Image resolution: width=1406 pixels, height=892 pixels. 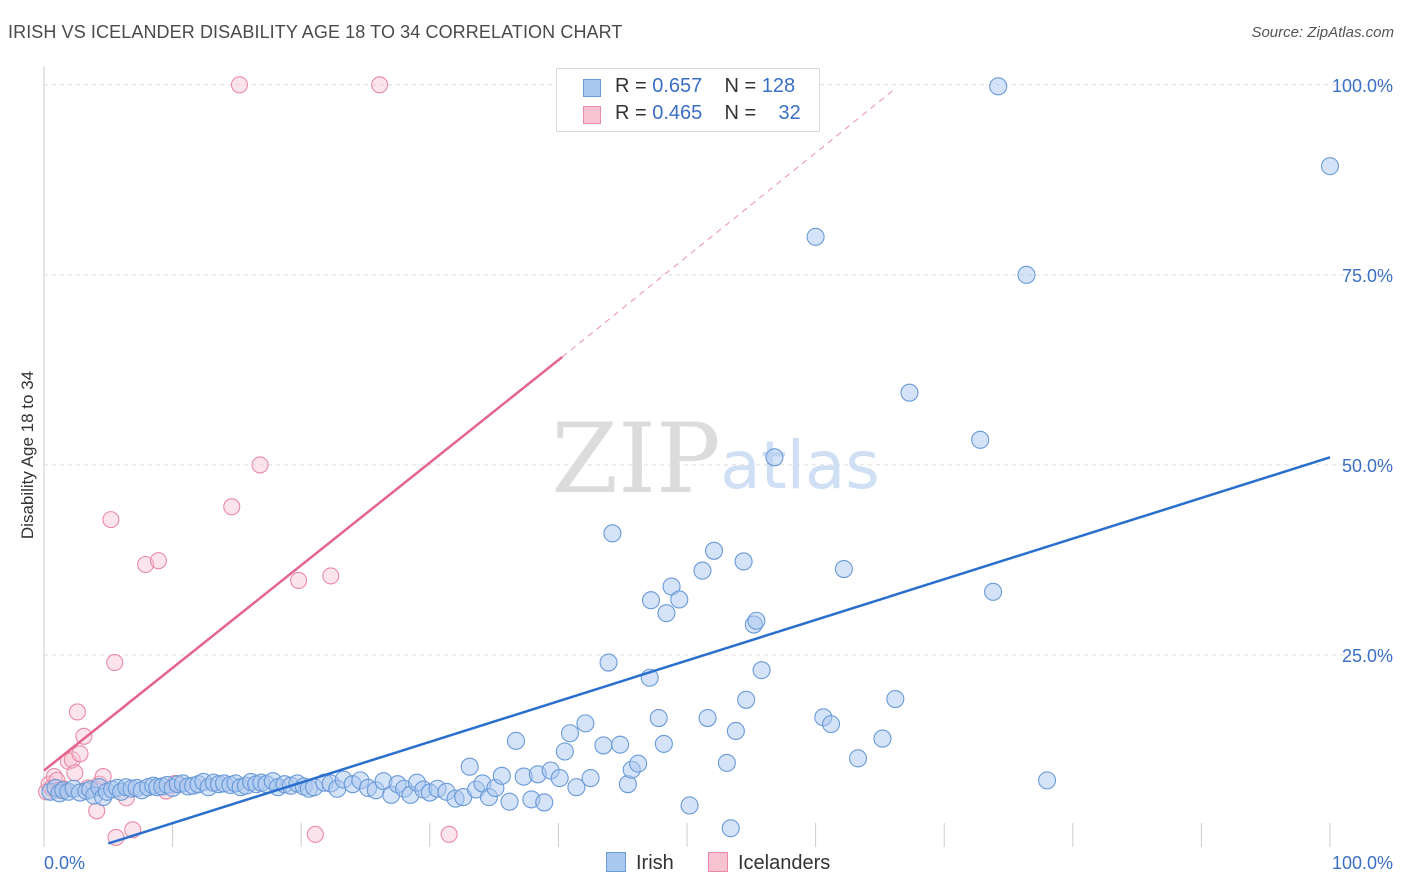 I want to click on correlation-legend: R = 0.657 N = 128 R = 0.465 N = 32, so click(x=688, y=100).